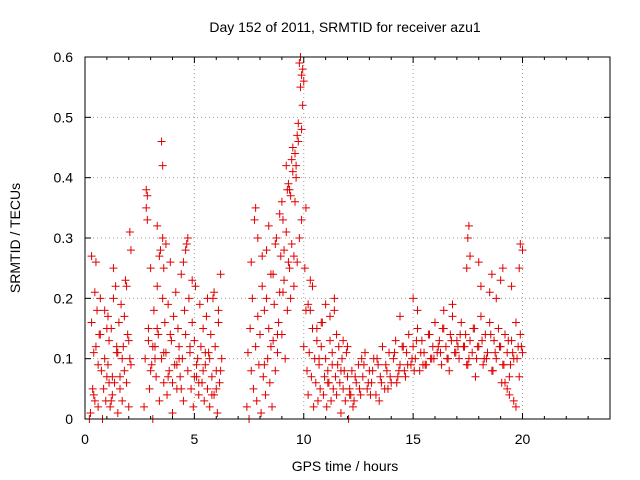 This screenshot has width=640, height=480. I want to click on y-tick-label: 0.6, so click(64, 57).